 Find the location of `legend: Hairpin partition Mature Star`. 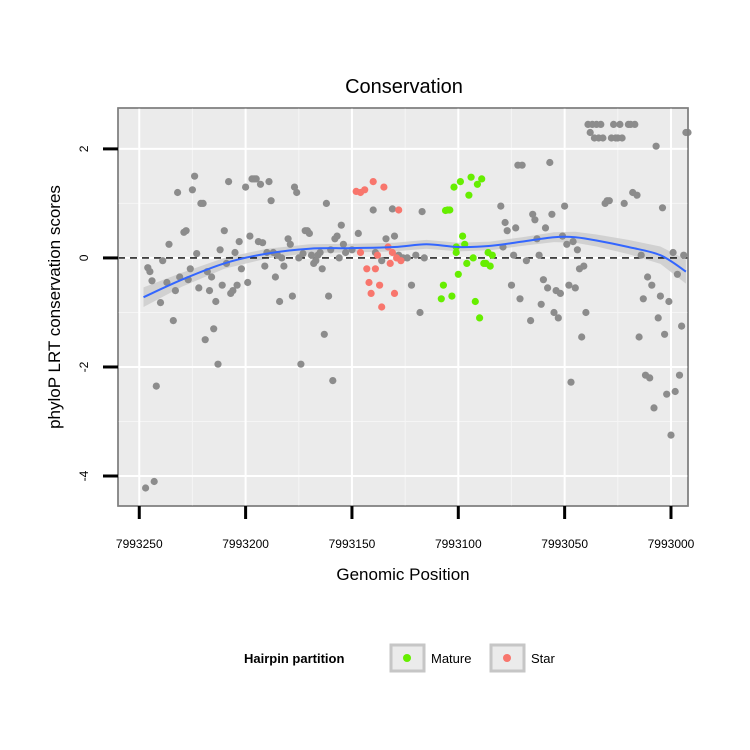

legend: Hairpin partition Mature Star is located at coordinates (400, 658).